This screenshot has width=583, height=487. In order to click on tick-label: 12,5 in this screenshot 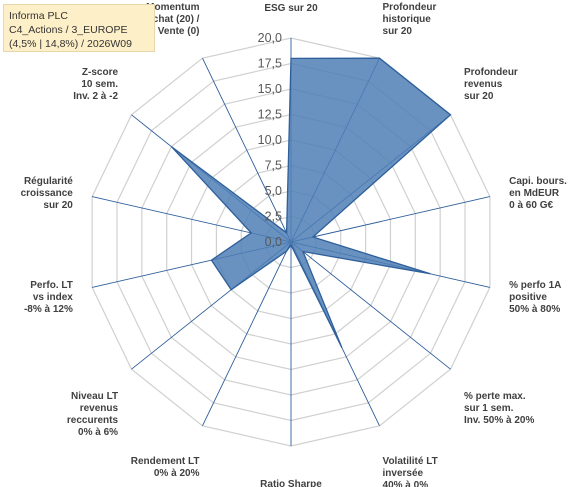, I will do `click(270, 115)`.